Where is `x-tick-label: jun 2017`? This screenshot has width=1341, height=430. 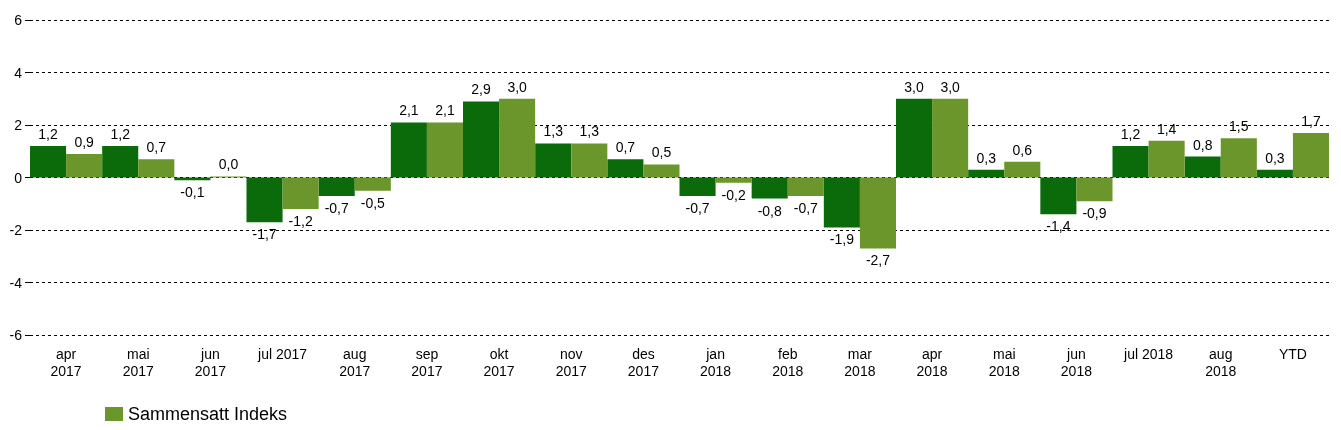 x-tick-label: jun 2017 is located at coordinates (210, 362).